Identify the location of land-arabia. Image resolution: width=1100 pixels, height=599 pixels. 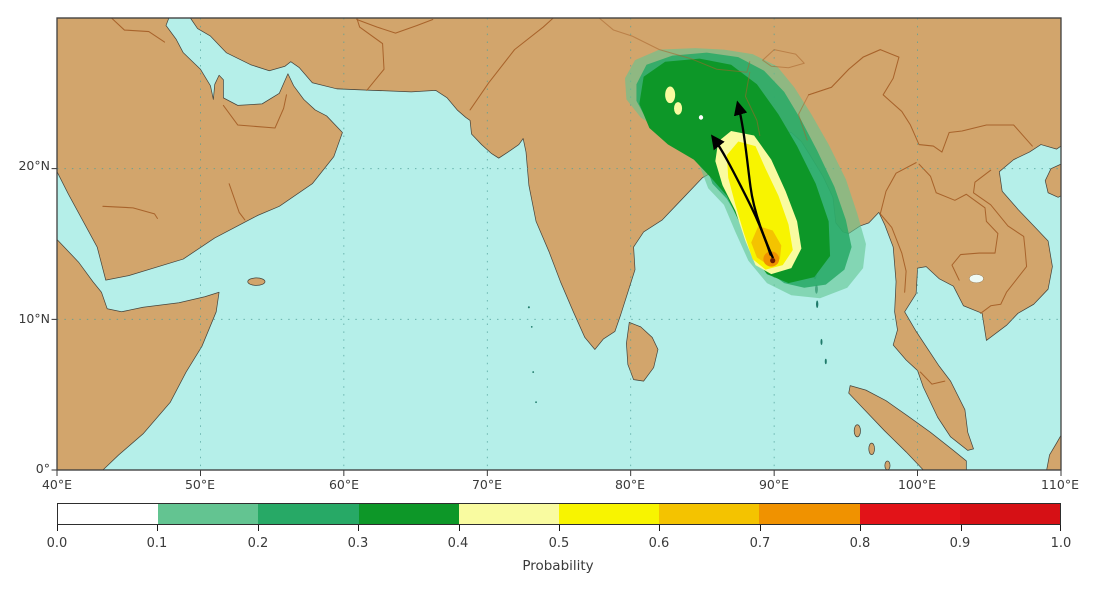
(199, 149).